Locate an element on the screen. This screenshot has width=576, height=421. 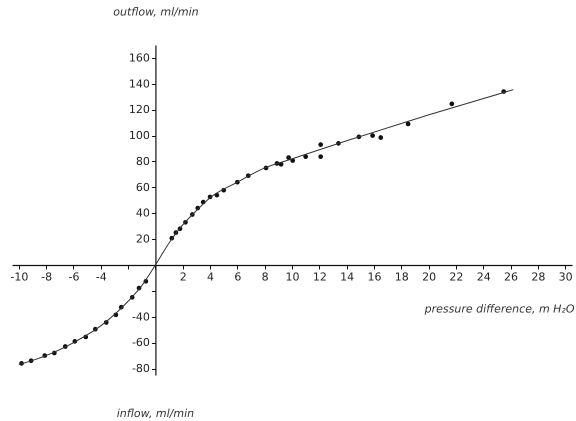
x-axis-title: pressure difference, m H₂O is located at coordinates (499, 309).